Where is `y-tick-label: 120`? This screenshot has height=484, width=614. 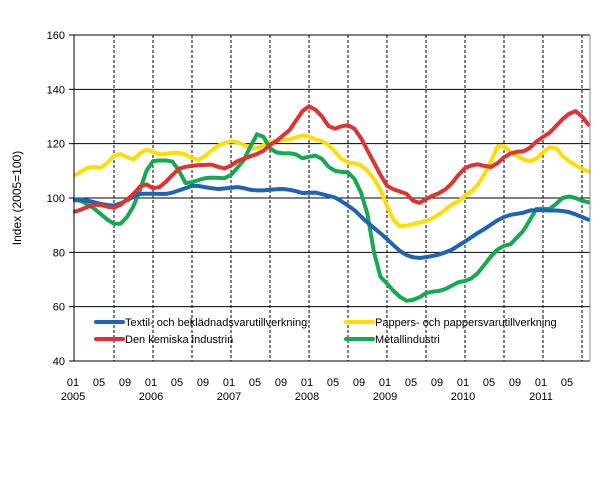 y-tick-label: 120 is located at coordinates (56, 145).